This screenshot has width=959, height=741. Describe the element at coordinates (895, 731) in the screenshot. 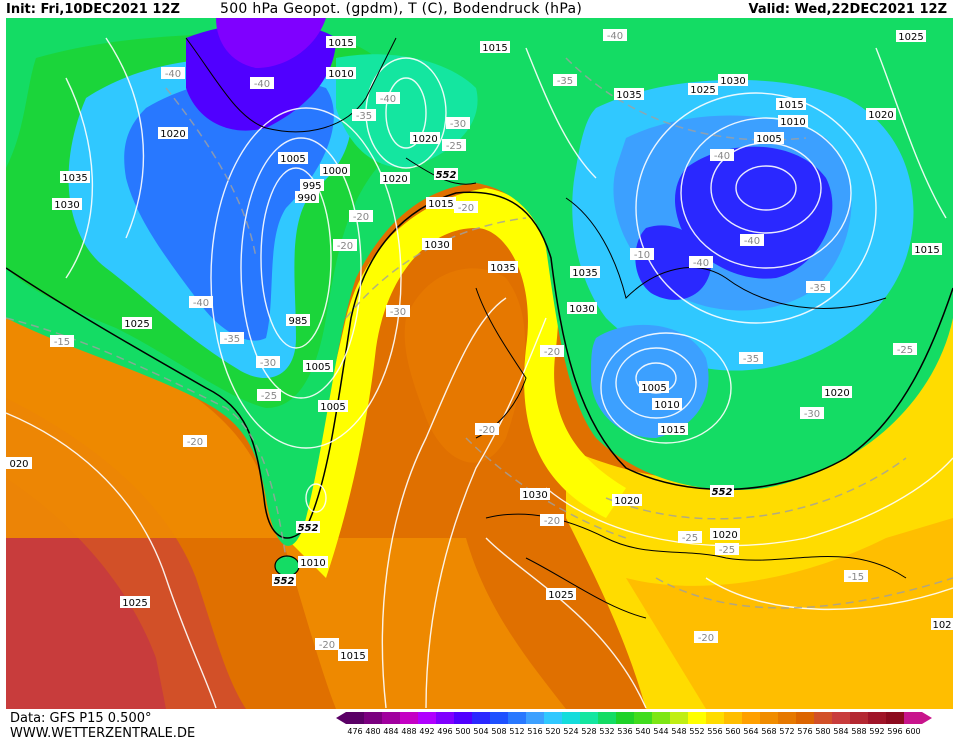

I see `legend-value: 596` at that location.